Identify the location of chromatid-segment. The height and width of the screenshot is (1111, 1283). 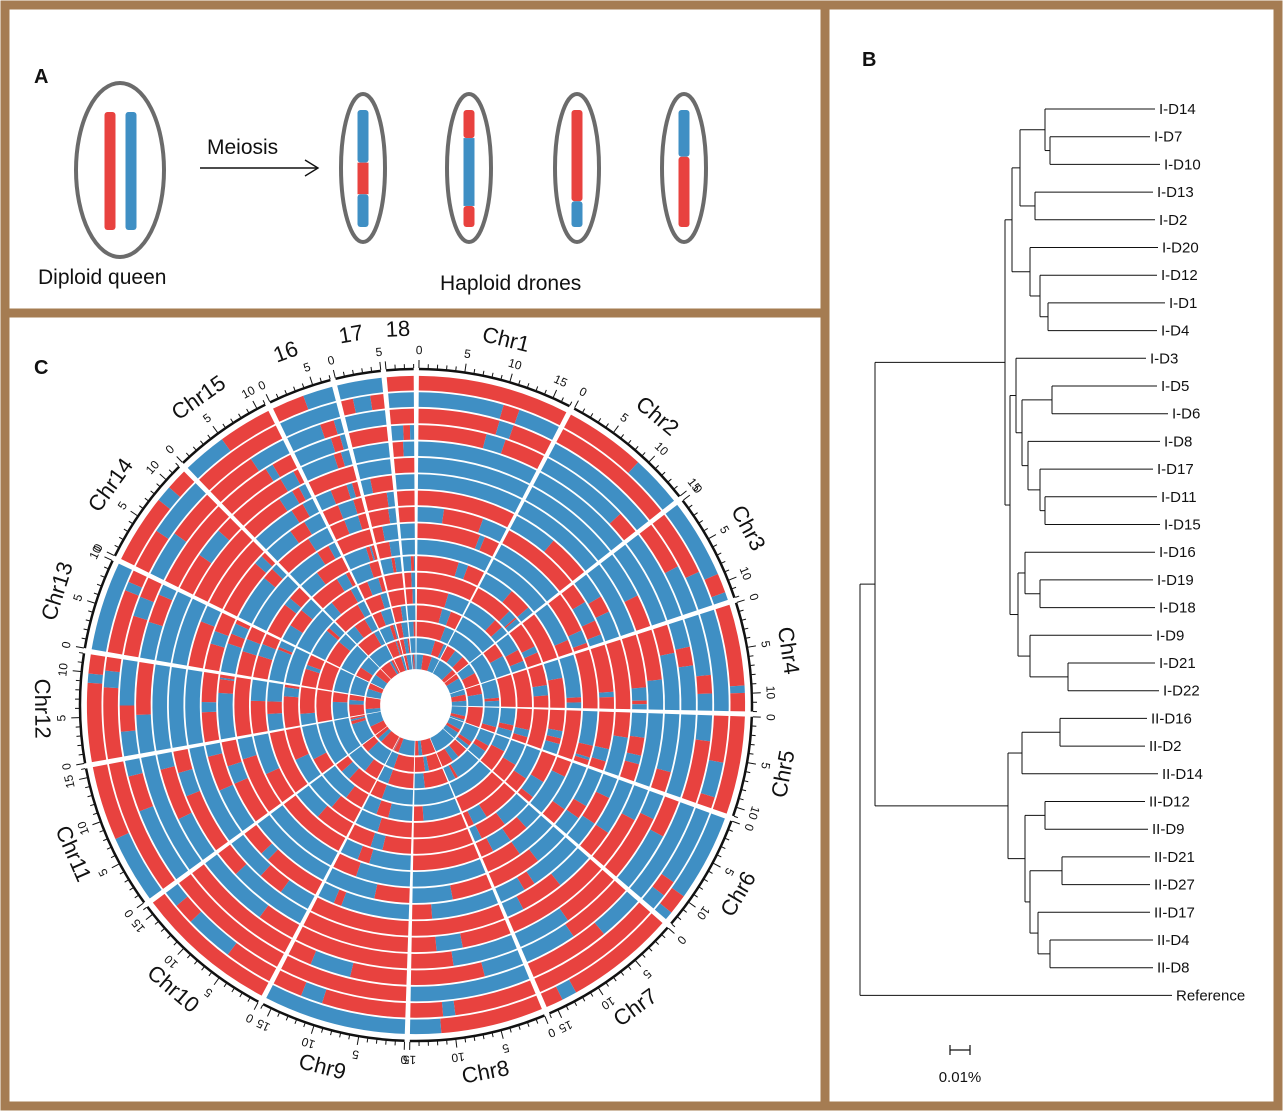
(684, 191).